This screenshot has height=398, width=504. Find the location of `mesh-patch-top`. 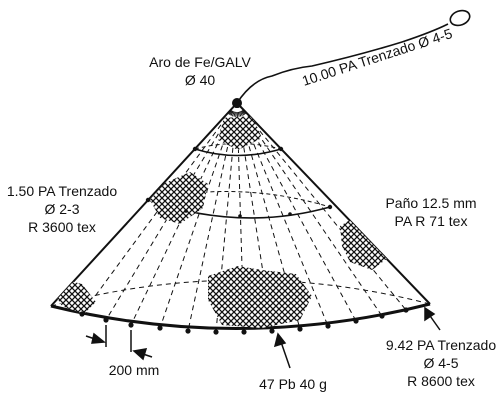

mesh-patch-top is located at coordinates (240, 133).